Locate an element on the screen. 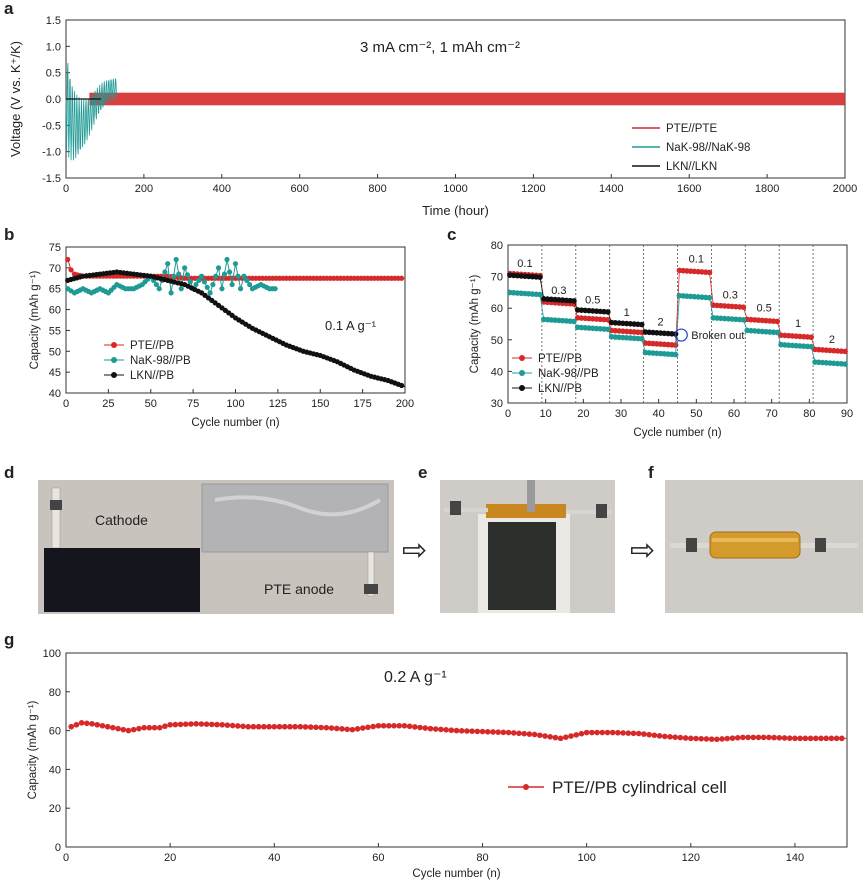 The image size is (865, 887). a-xtick-label: 2000 is located at coordinates (845, 189).